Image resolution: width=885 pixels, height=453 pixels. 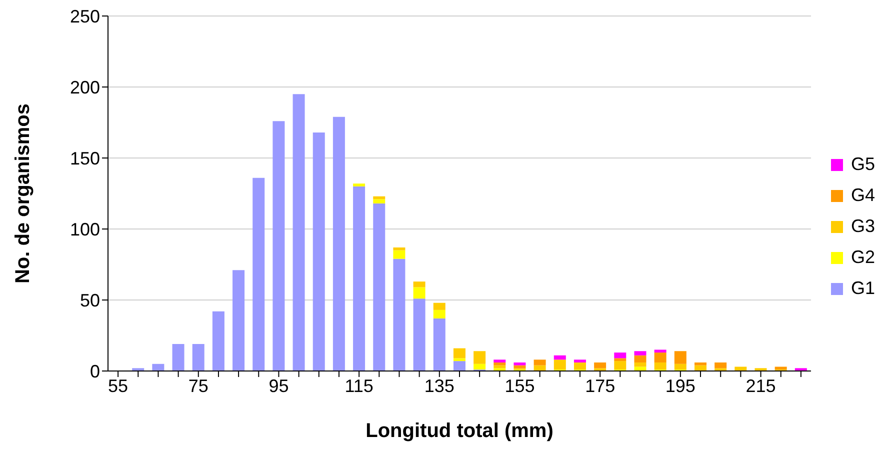 I want to click on x-tick-label: 195, so click(x=680, y=386).